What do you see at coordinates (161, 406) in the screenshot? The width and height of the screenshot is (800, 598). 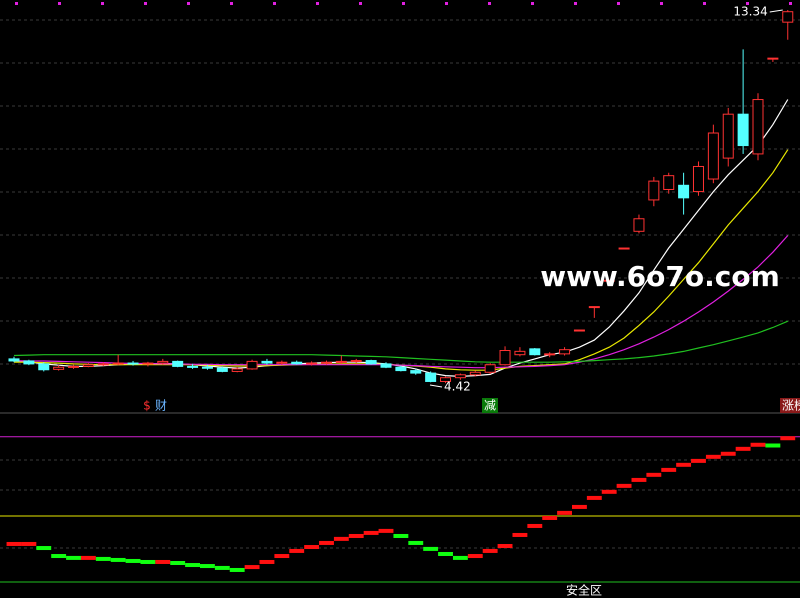 I see `signal: 财` at bounding box center [161, 406].